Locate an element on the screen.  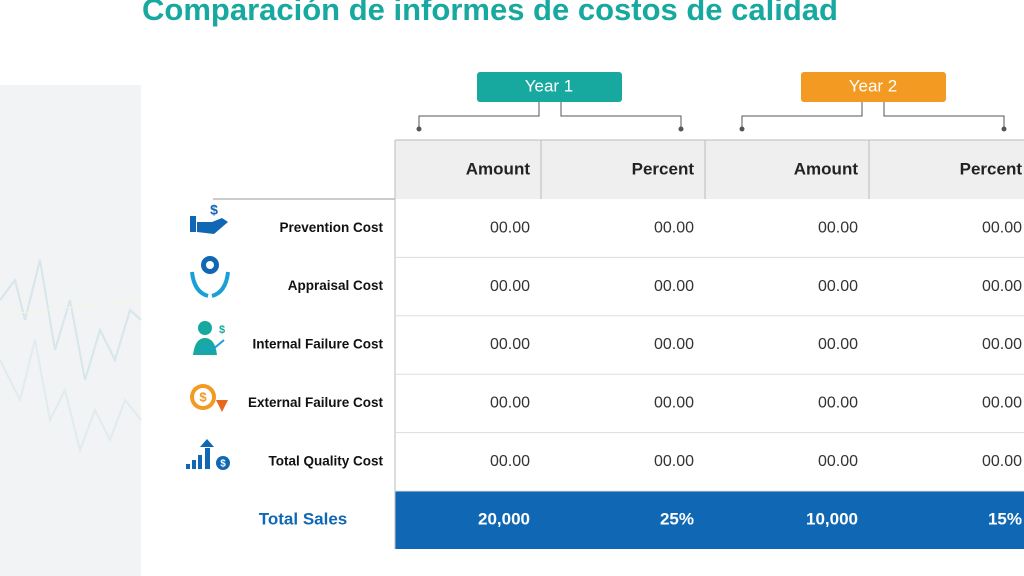
row-label: Total Quality Cost is located at coordinates (325, 460).